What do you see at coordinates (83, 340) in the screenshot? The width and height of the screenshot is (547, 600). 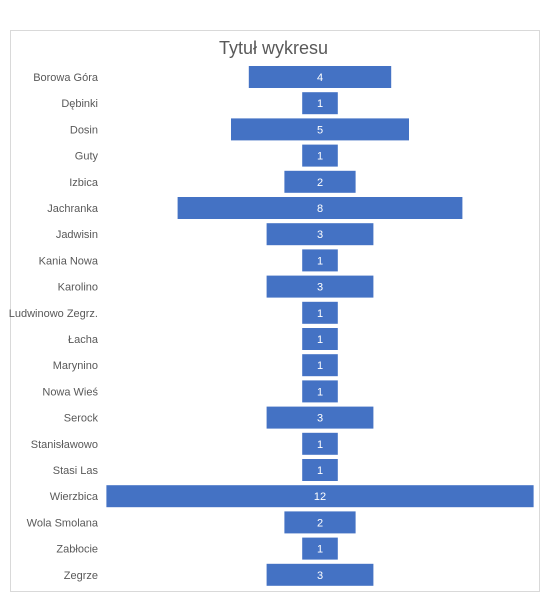 I see `category-label: Łacha` at bounding box center [83, 340].